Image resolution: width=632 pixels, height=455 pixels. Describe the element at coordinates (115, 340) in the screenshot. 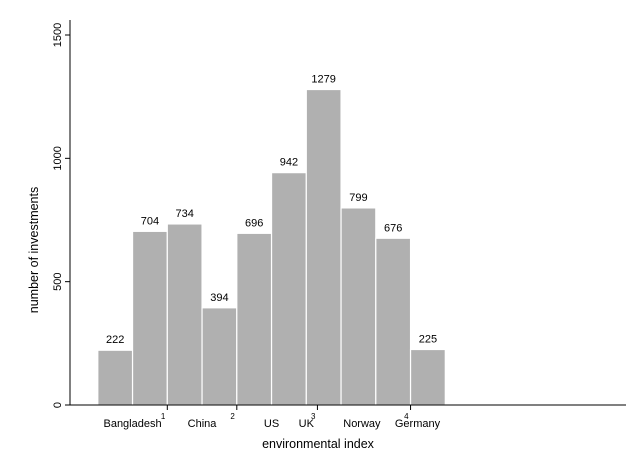

I see `bar-value-label-1: 222` at that location.